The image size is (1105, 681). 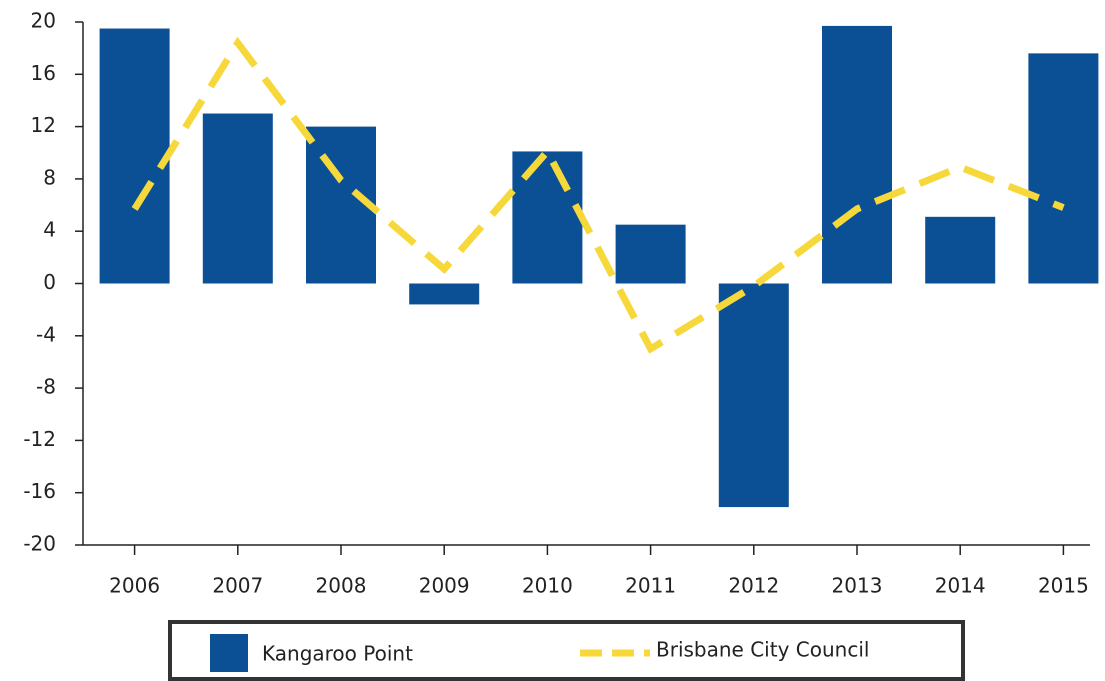 What do you see at coordinates (229, 653) in the screenshot?
I see `legend-swatch` at bounding box center [229, 653].